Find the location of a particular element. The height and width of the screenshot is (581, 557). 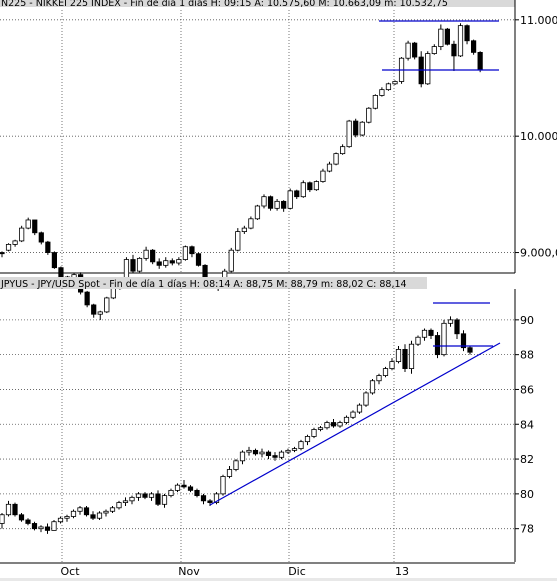

y-tick-label: 11.000 is located at coordinates (538, 20).